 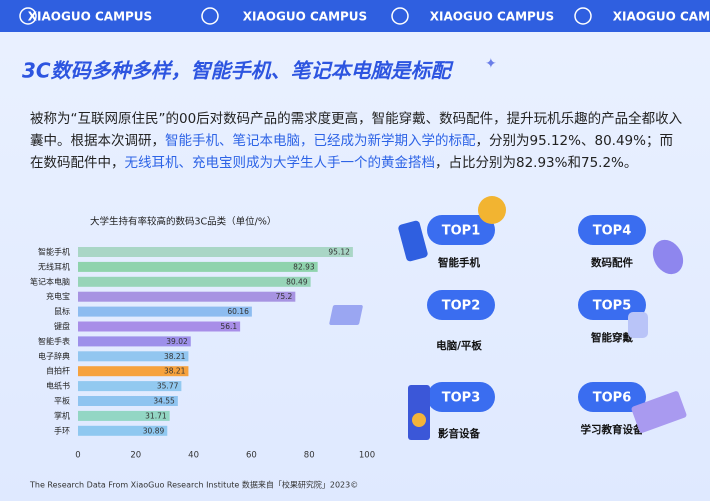 What do you see at coordinates (251, 455) in the screenshot?
I see `x-tick-label: 60` at bounding box center [251, 455].